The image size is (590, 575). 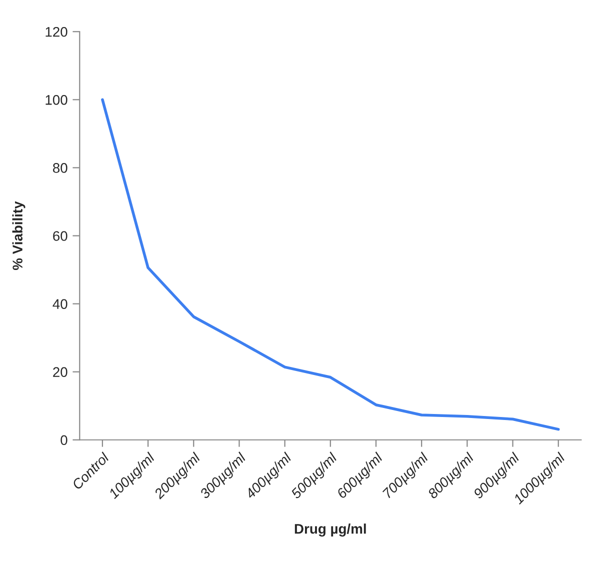 What do you see at coordinates (60, 168) in the screenshot?
I see `y-tick-label: 80` at bounding box center [60, 168].